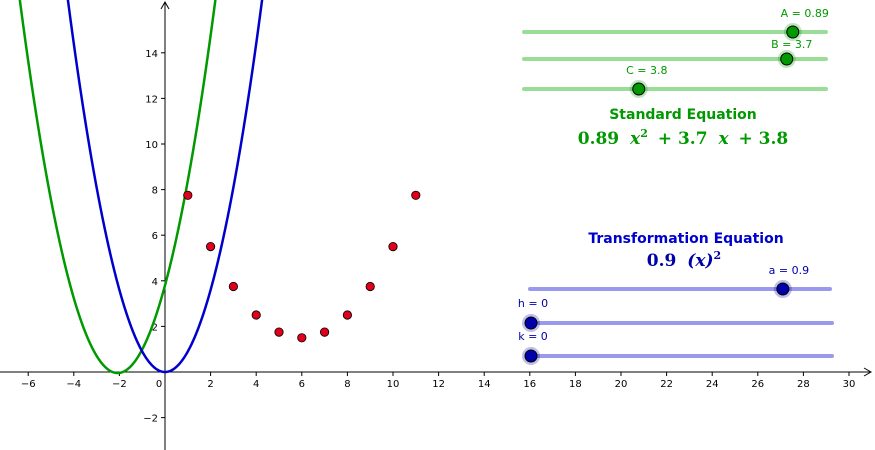  I want to click on x-tick-label: 22, so click(666, 384).